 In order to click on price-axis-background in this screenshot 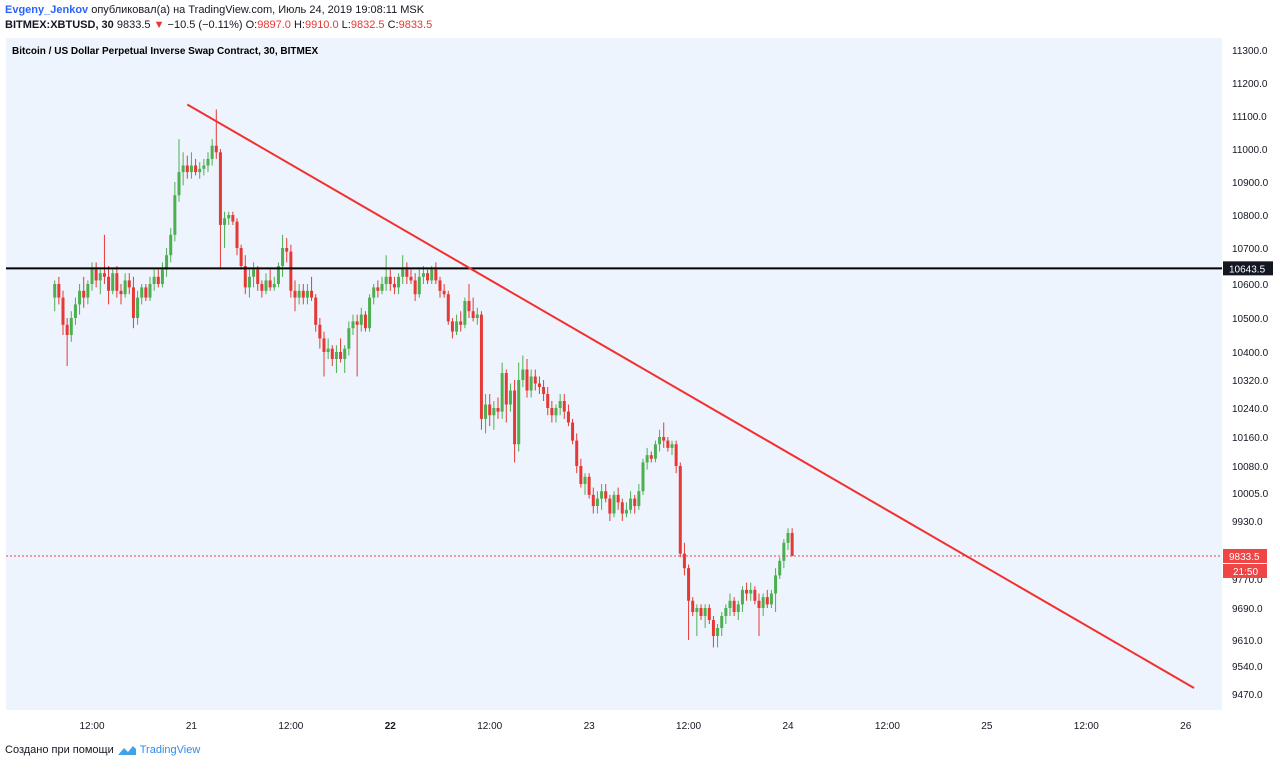, I will do `click(1251, 374)`.